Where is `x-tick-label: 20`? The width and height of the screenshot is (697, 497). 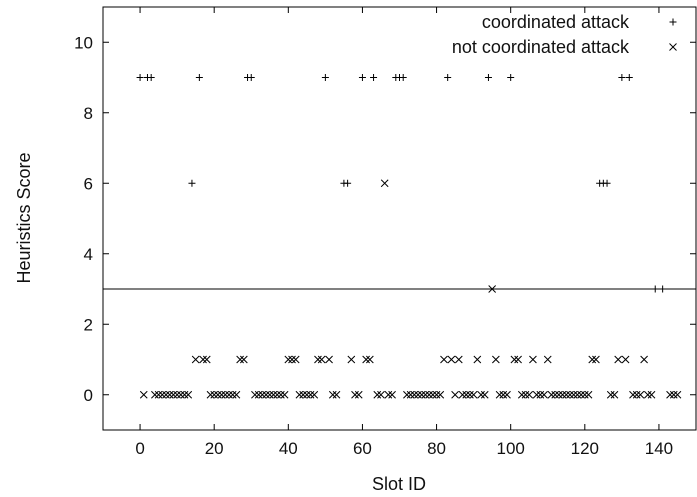 x-tick-label: 20 is located at coordinates (214, 448).